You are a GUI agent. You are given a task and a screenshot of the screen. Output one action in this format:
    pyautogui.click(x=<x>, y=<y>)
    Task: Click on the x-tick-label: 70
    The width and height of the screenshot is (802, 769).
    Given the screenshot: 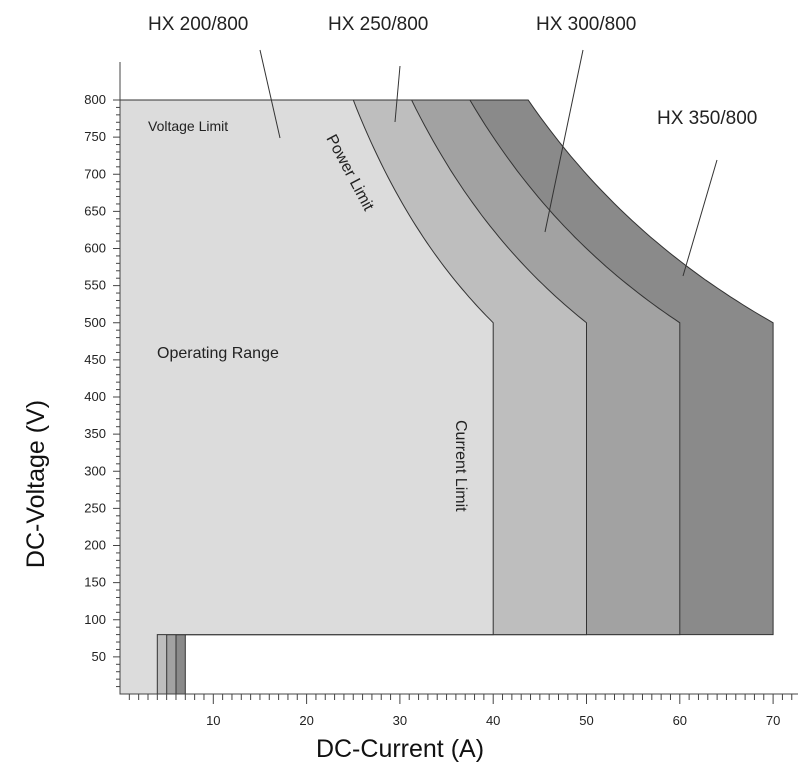 What is the action you would take?
    pyautogui.click(x=773, y=720)
    